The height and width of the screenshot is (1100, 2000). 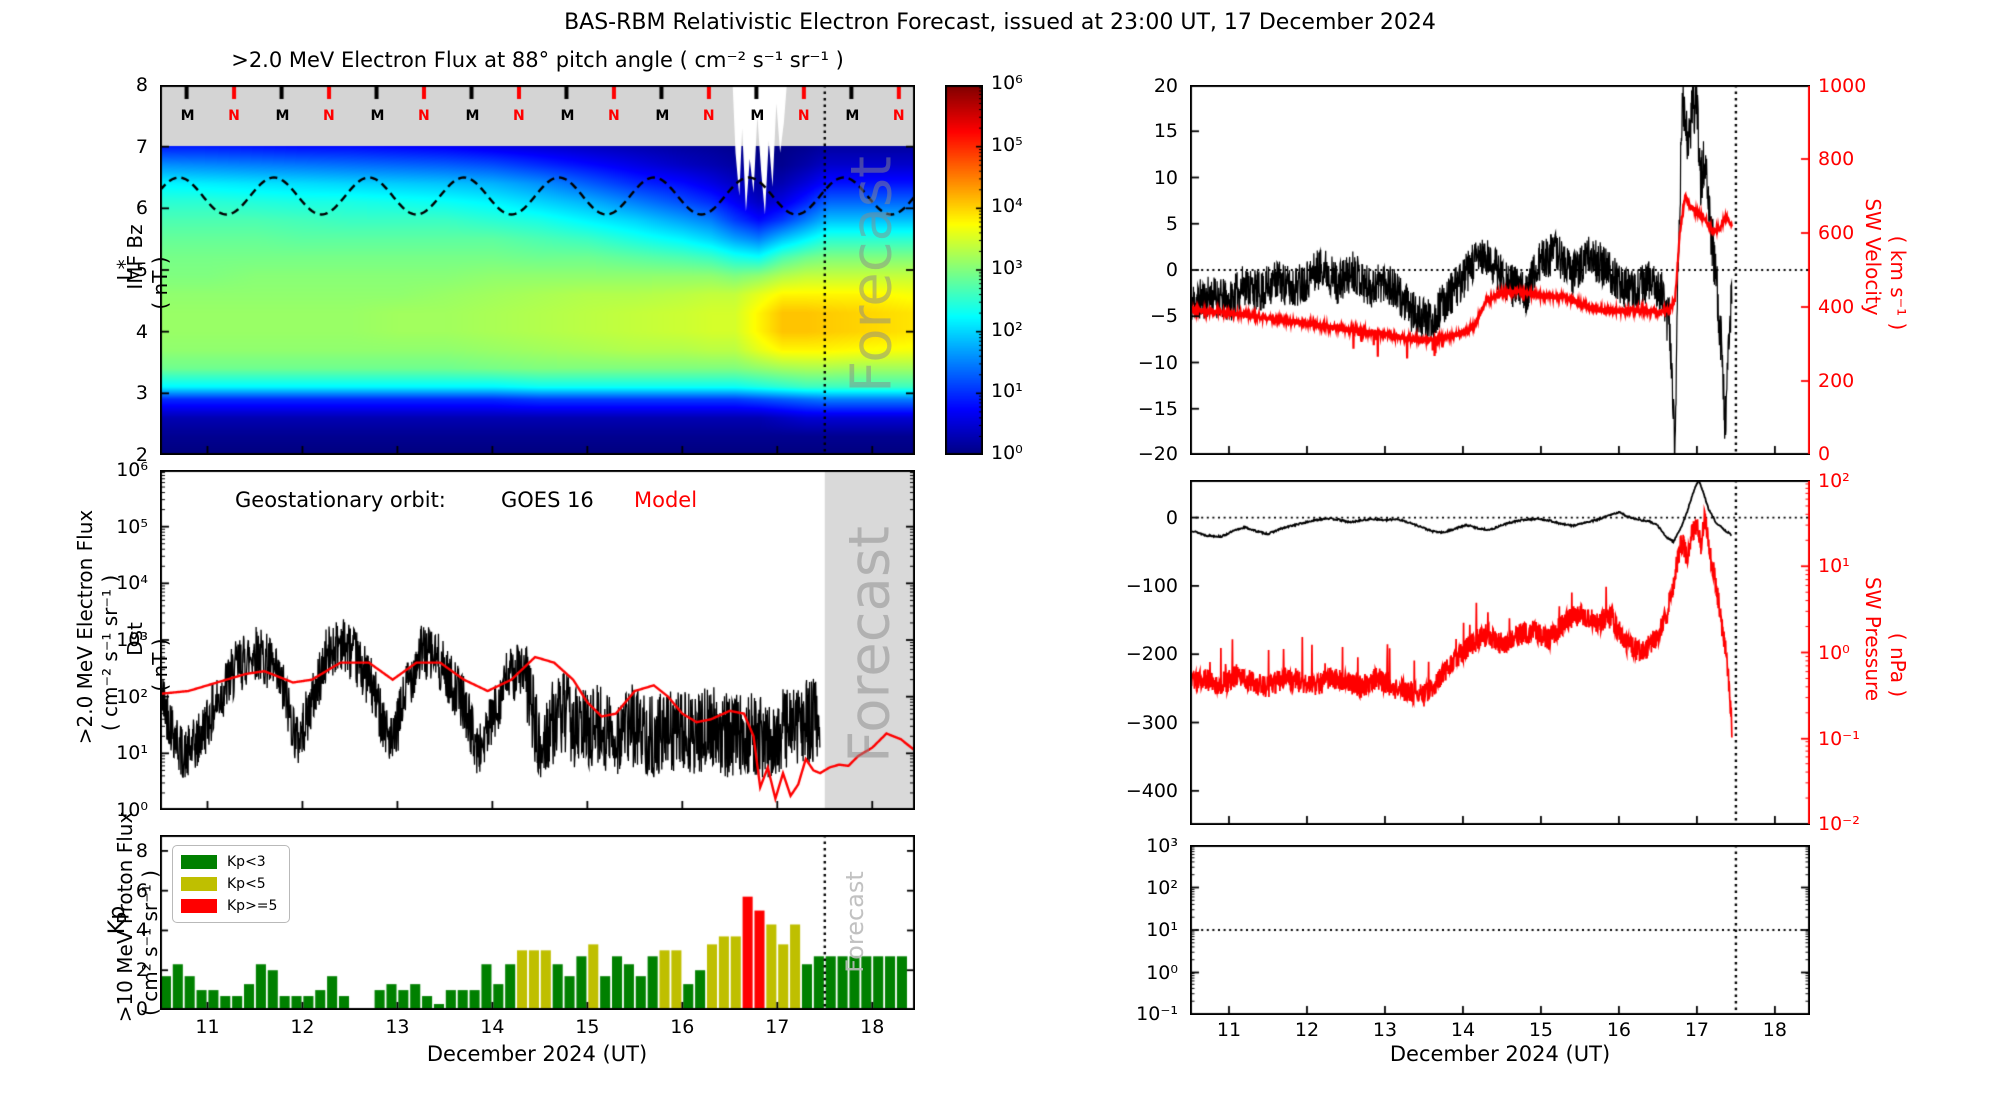 What do you see at coordinates (141, 890) in the screenshot?
I see `kp-tick: 6` at bounding box center [141, 890].